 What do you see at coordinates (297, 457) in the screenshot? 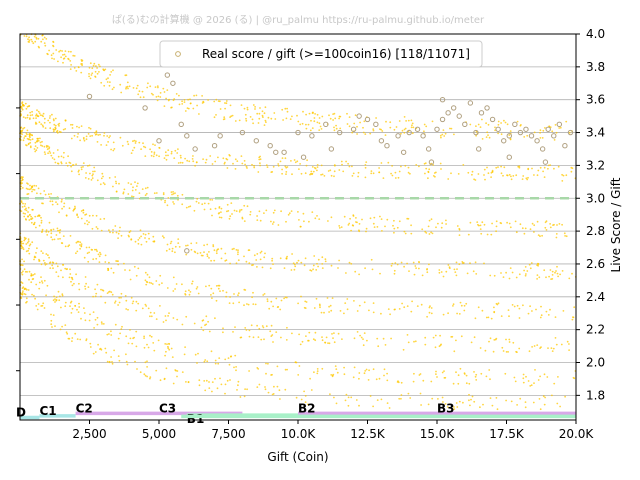
I see `x-axis-label: Gift (Coin)` at bounding box center [297, 457].